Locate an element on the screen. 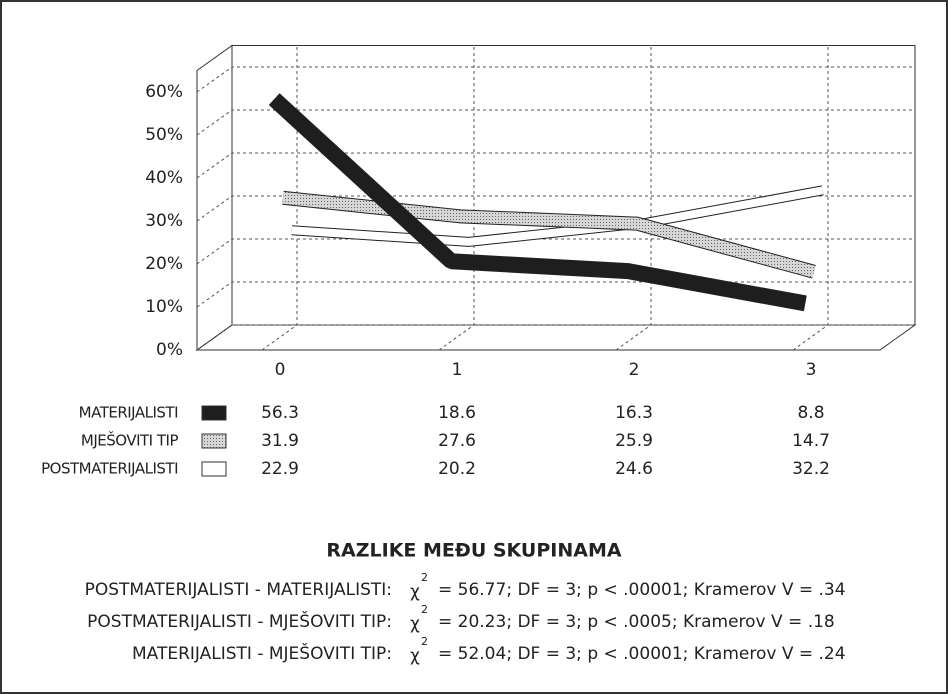 The image size is (948, 694). legend-label: POSTMATERIJALISTI is located at coordinates (109, 469).